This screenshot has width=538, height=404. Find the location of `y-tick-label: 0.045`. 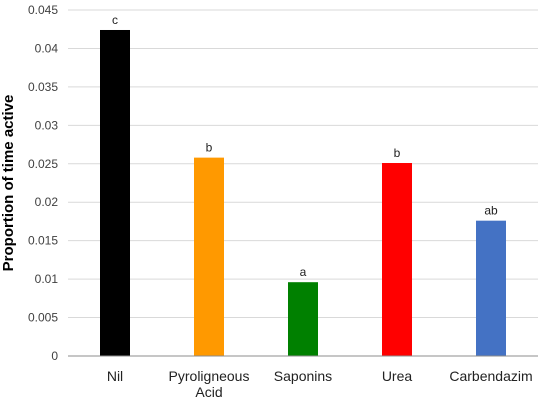

y-tick-label: 0.045 is located at coordinates (43, 10).